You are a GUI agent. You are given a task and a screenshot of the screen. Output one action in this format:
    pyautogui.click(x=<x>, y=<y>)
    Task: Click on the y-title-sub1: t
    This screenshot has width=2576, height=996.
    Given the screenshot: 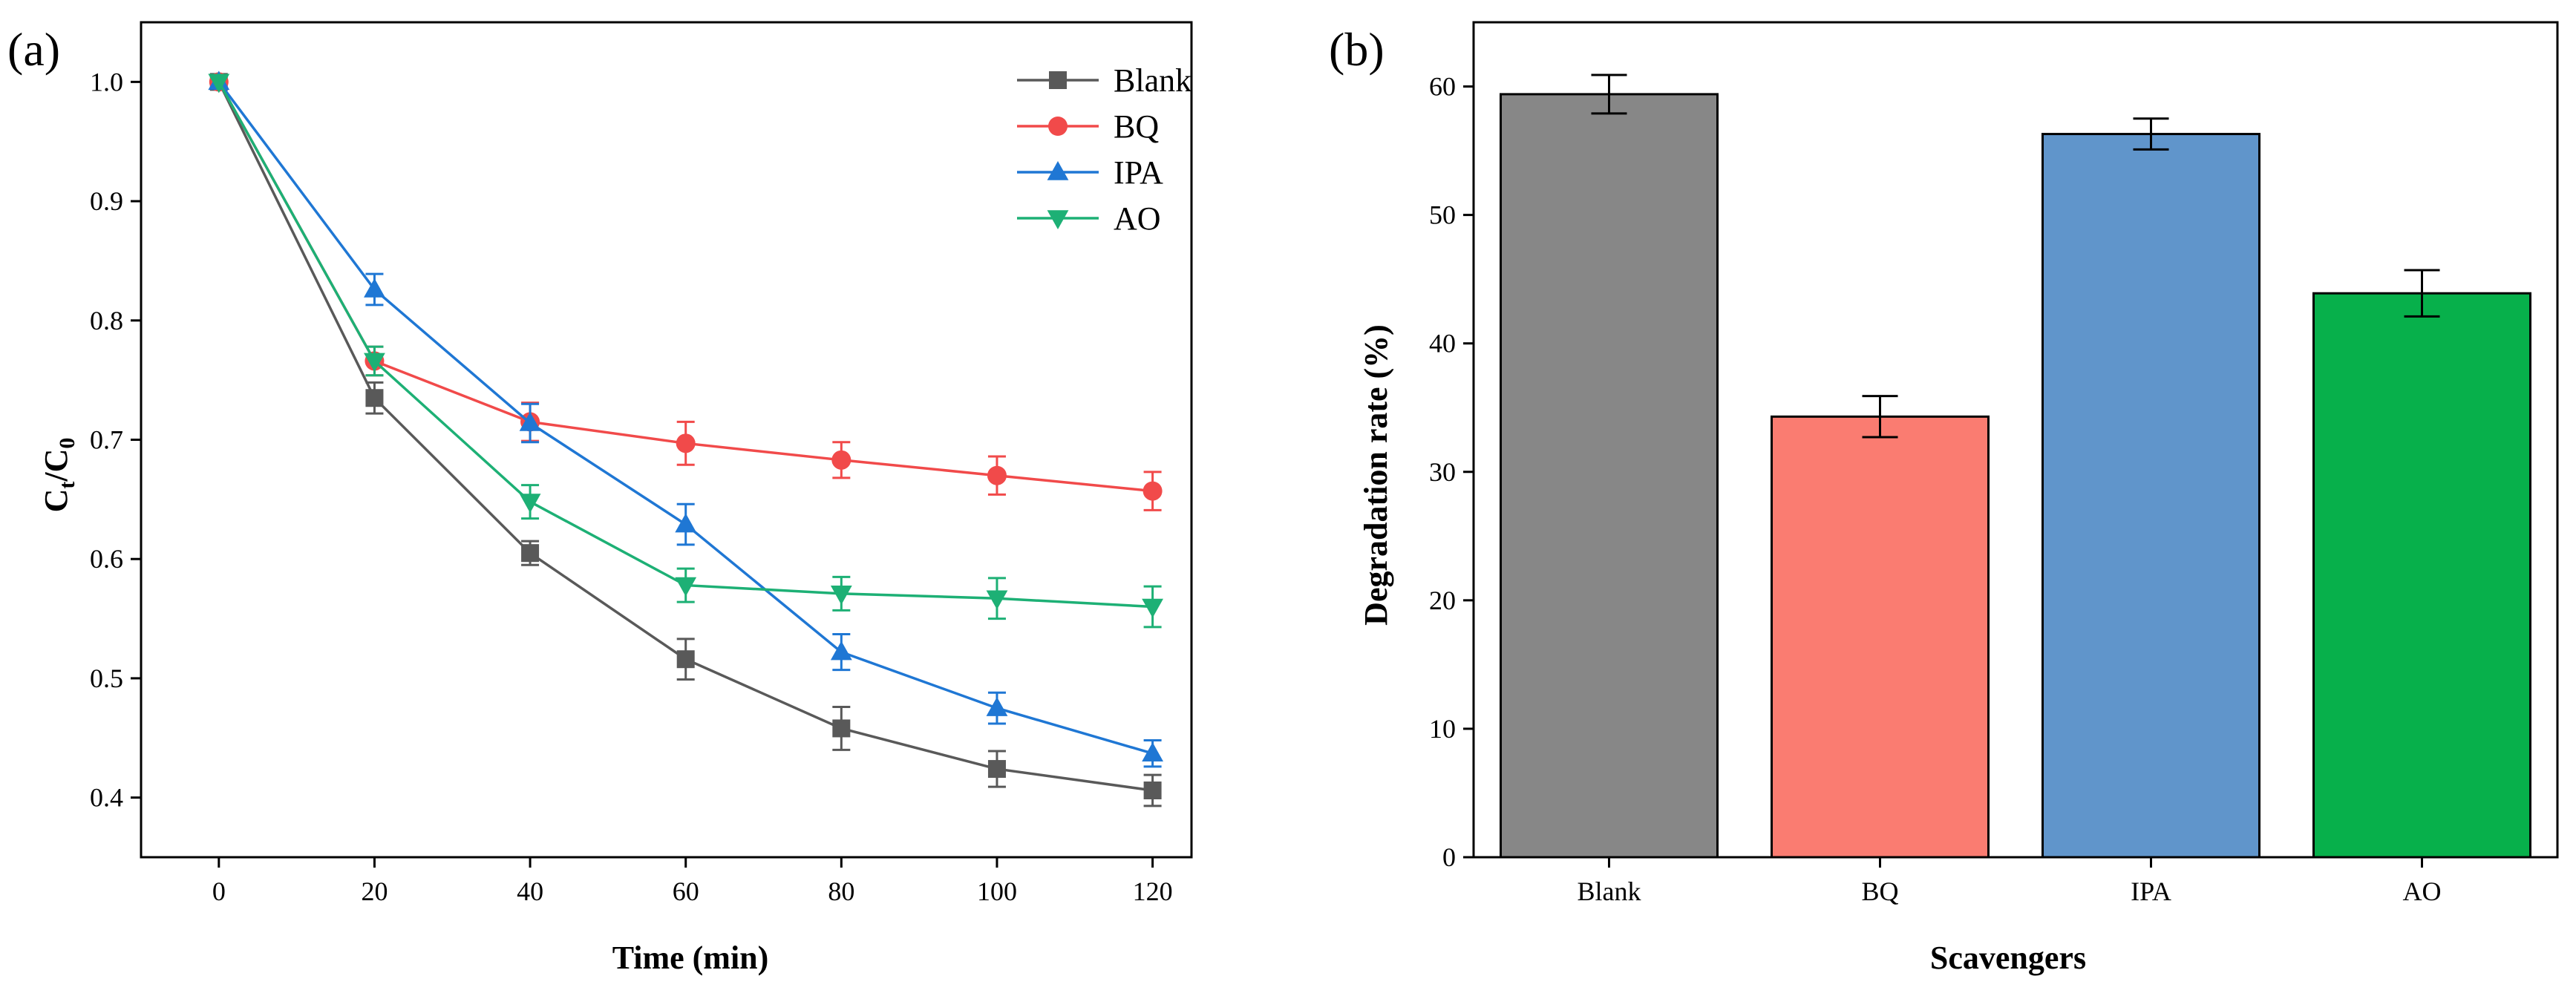 What is the action you would take?
    pyautogui.click(x=67, y=485)
    